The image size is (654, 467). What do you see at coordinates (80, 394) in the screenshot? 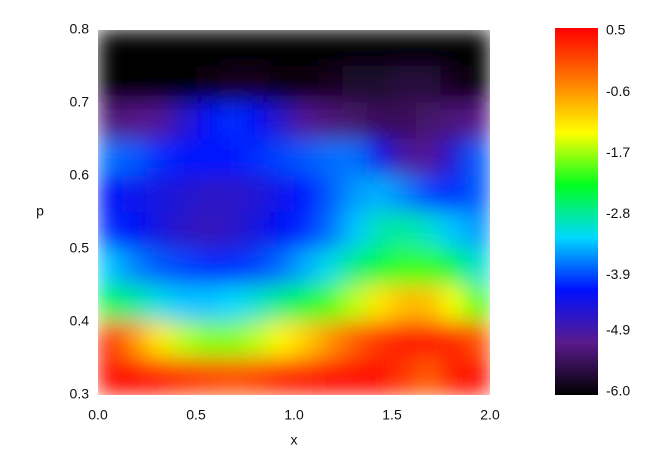
I see `y-tick-label: 0.3` at bounding box center [80, 394].